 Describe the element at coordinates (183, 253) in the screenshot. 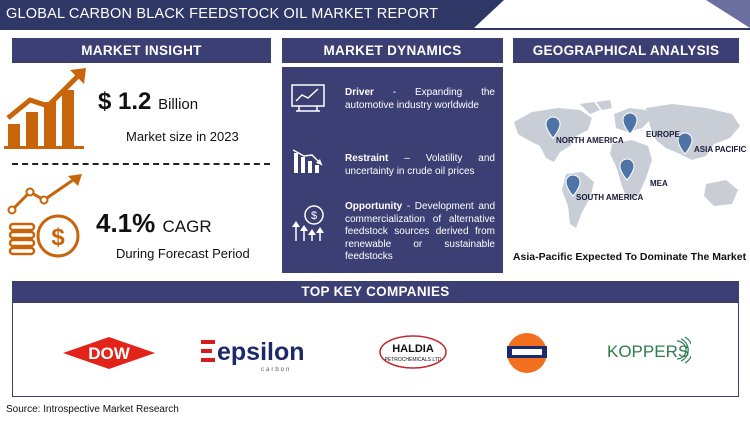

I see `cagr-caption: During Forecast Period` at that location.